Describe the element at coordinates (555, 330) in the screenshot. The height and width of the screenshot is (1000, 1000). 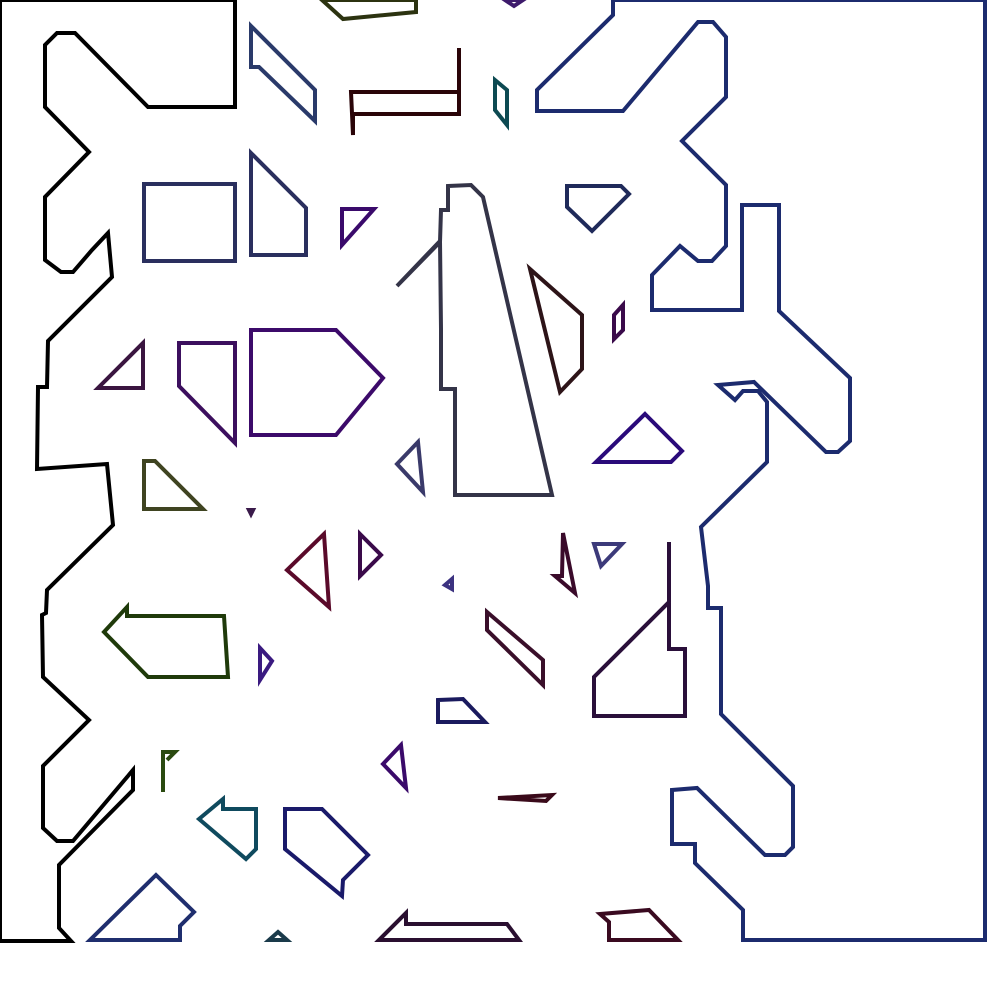
I see `dark-red-quad` at that location.